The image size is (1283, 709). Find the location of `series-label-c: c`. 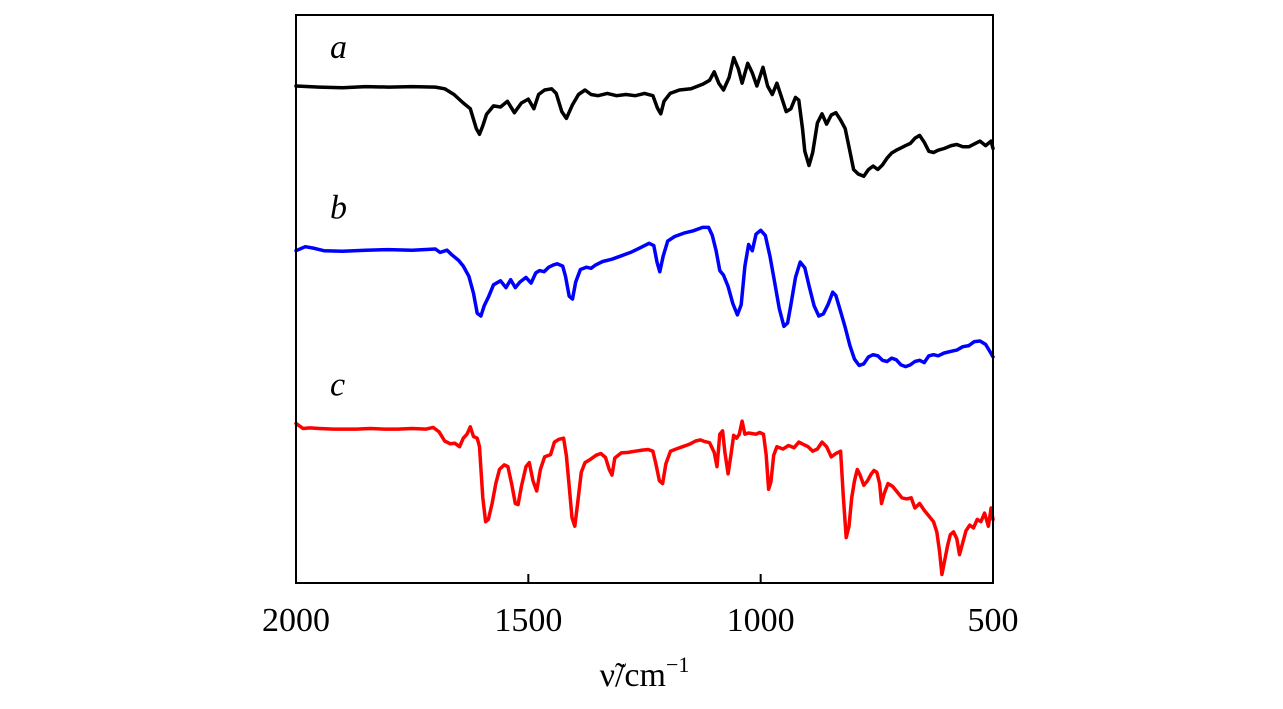

series-label-c: c is located at coordinates (337, 384).